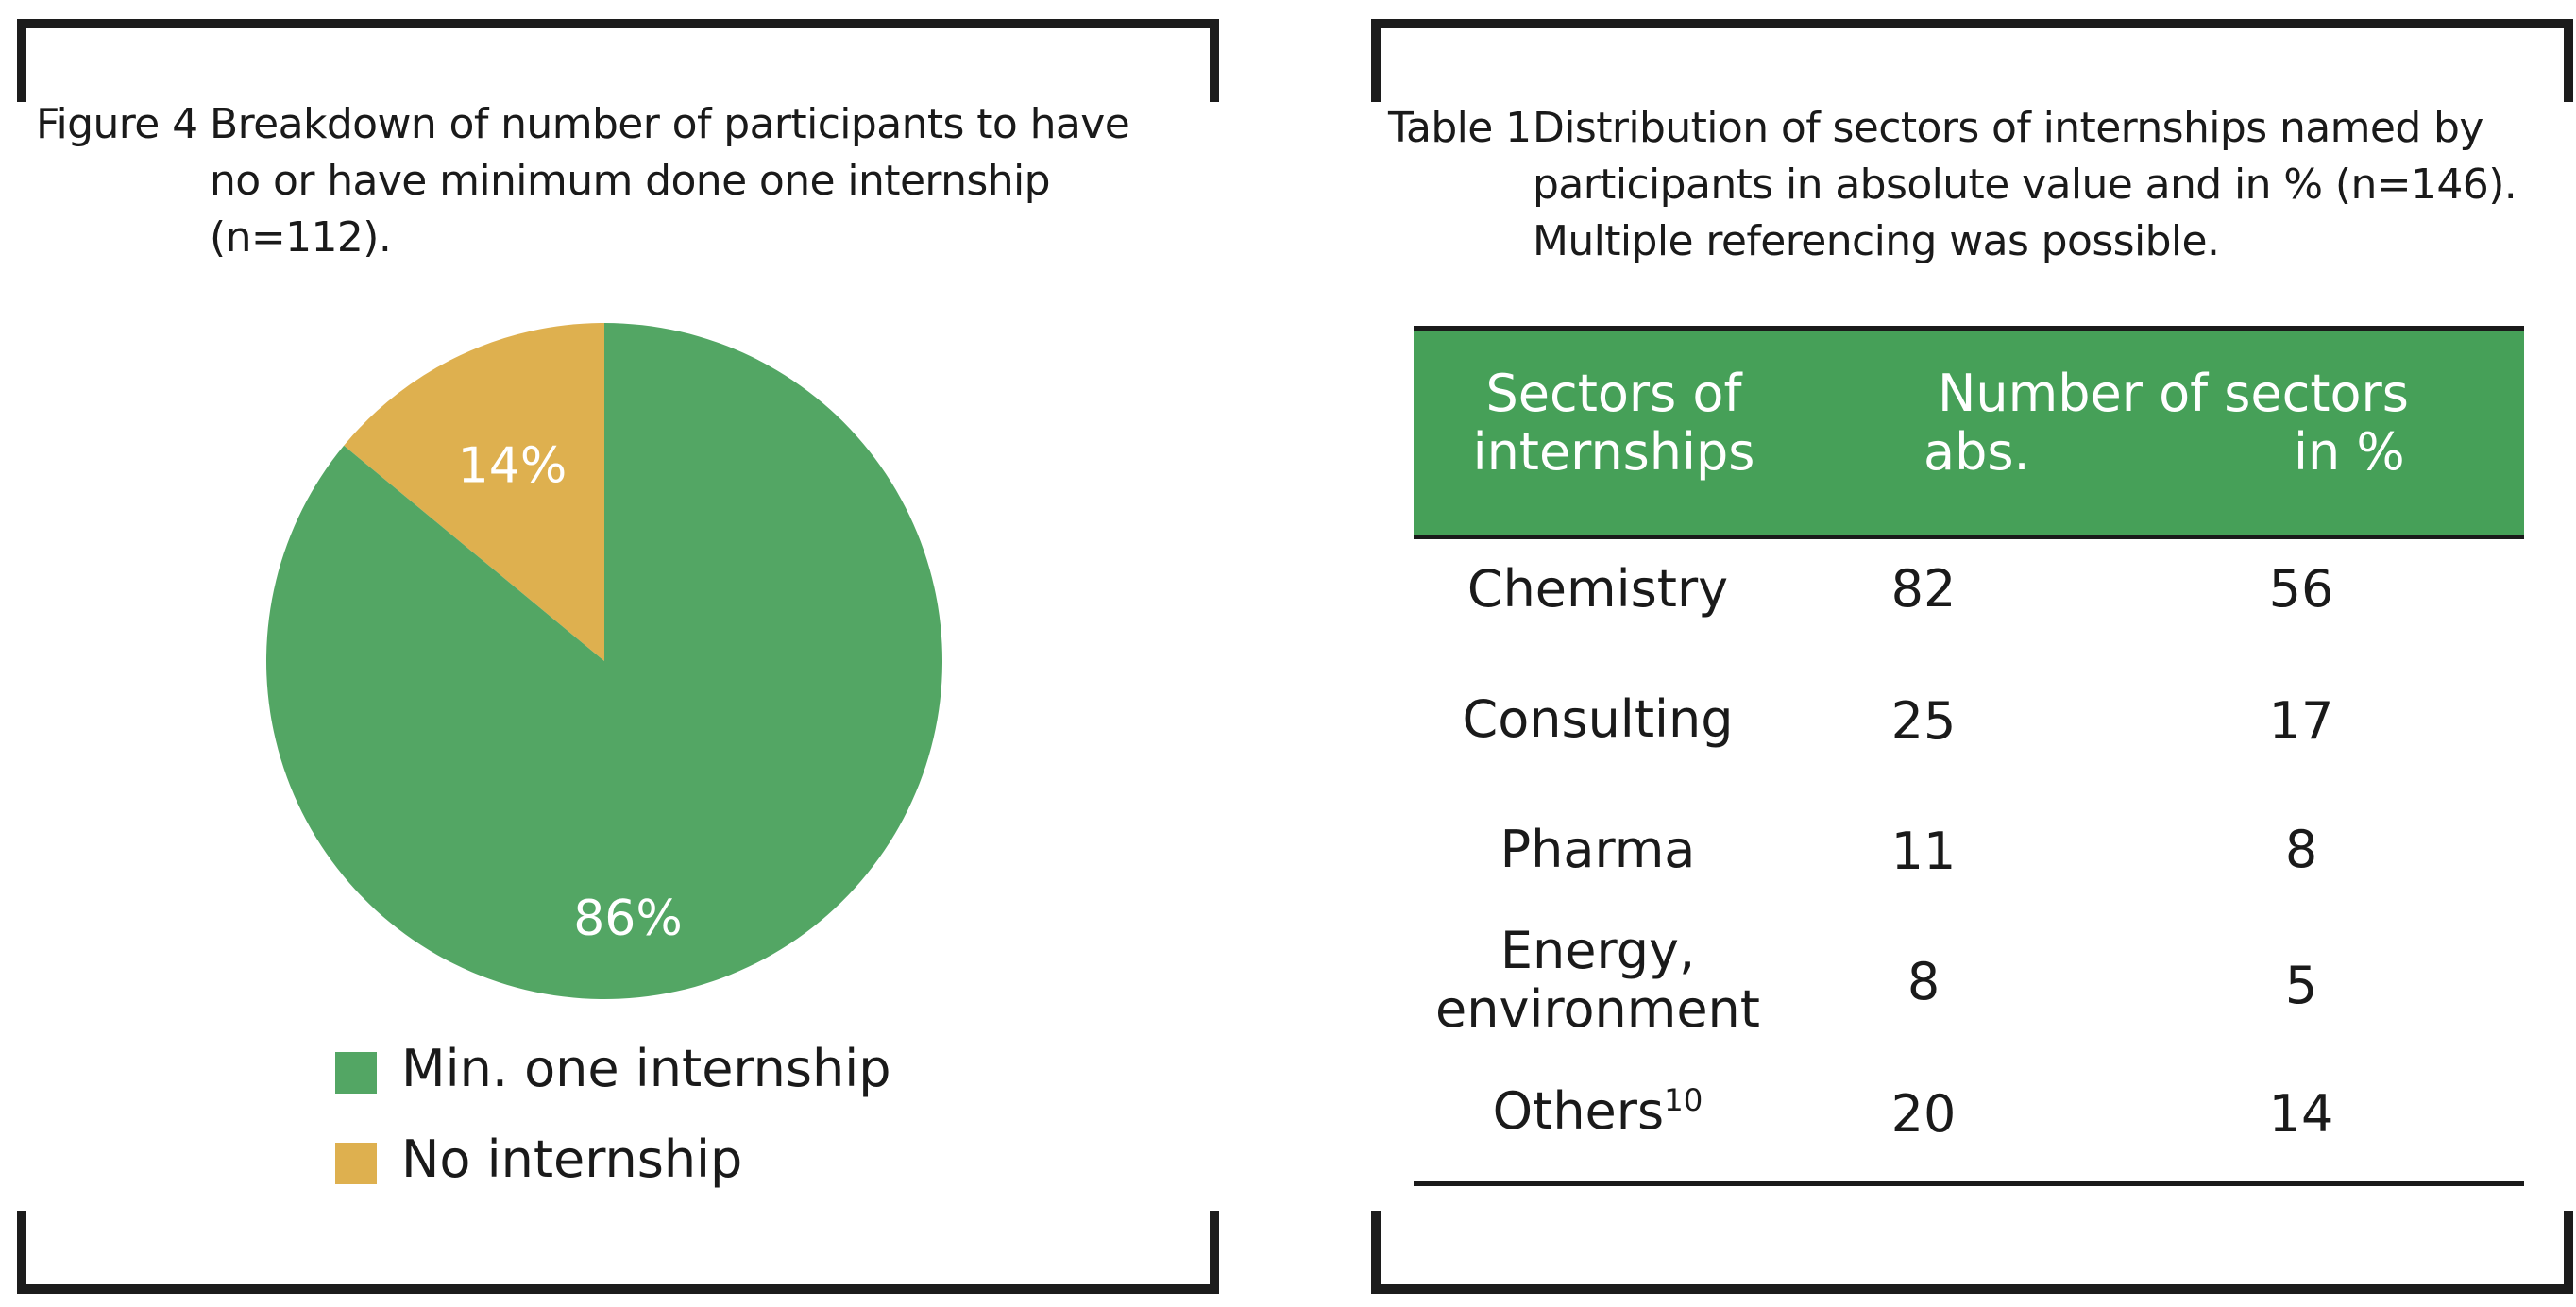 The image size is (2576, 1307). I want to click on cell-sector: Energy, environment, so click(1597, 980).